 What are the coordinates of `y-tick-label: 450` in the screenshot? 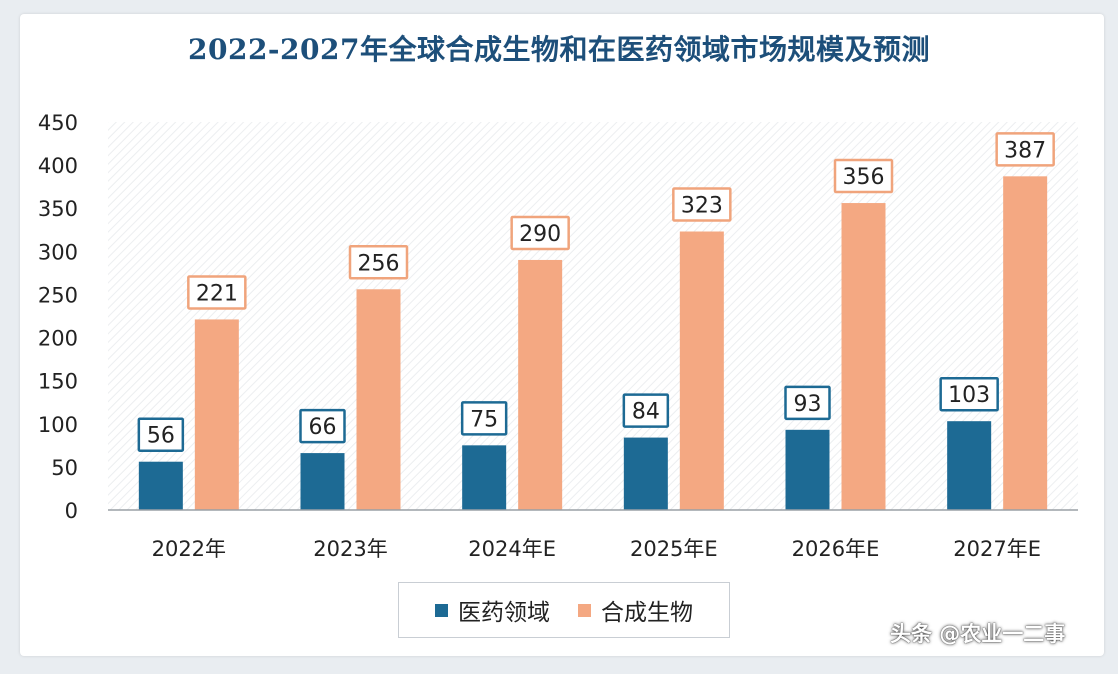 It's located at (58, 123).